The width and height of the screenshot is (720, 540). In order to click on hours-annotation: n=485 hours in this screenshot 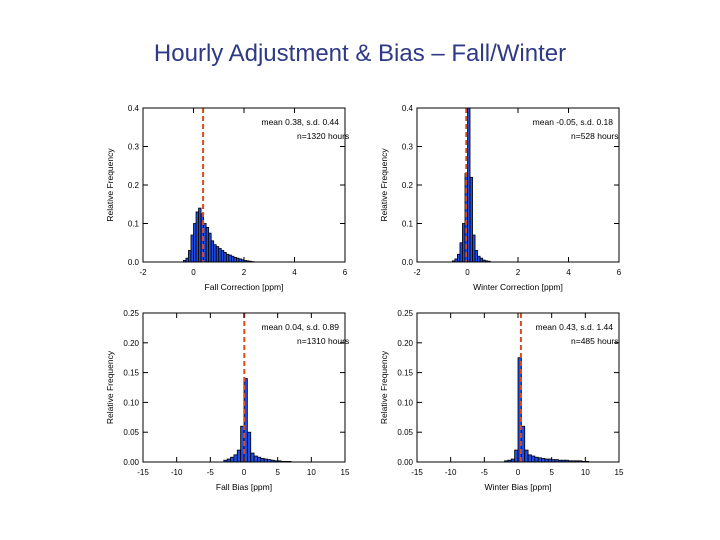, I will do `click(595, 341)`.